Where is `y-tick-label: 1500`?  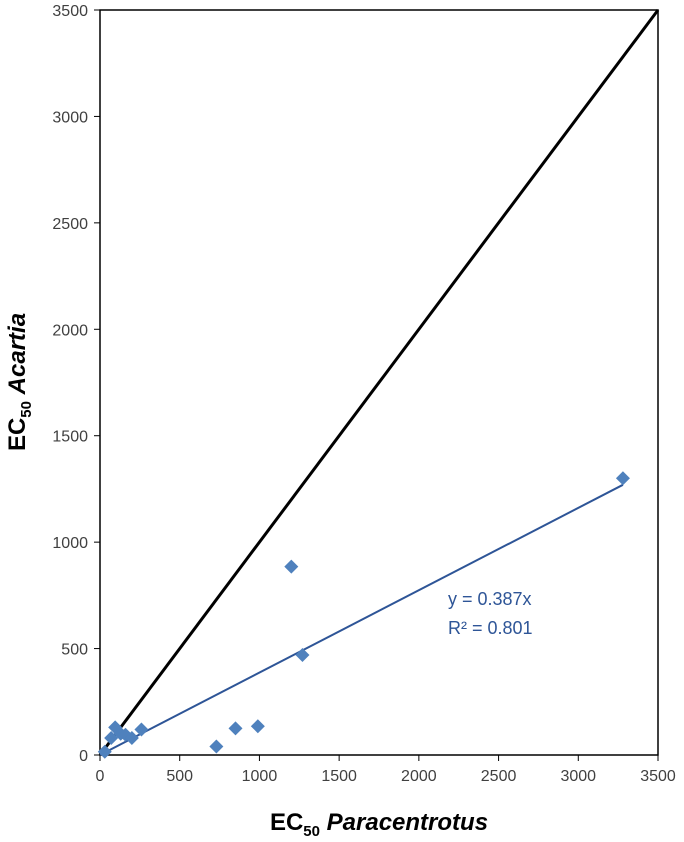 y-tick-label: 1500 is located at coordinates (70, 437).